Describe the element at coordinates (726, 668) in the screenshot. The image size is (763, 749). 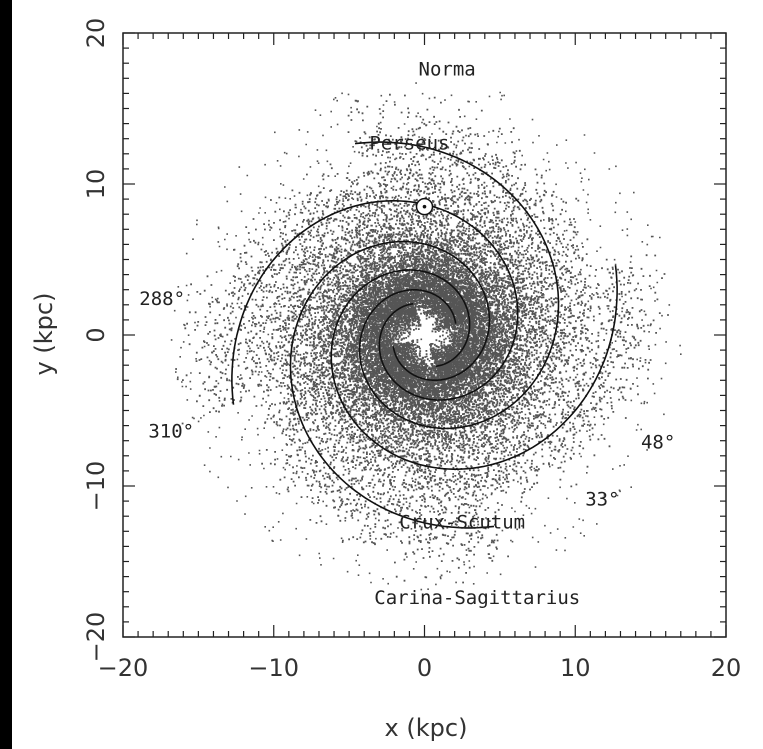
I see `x-tick-label: 20` at that location.